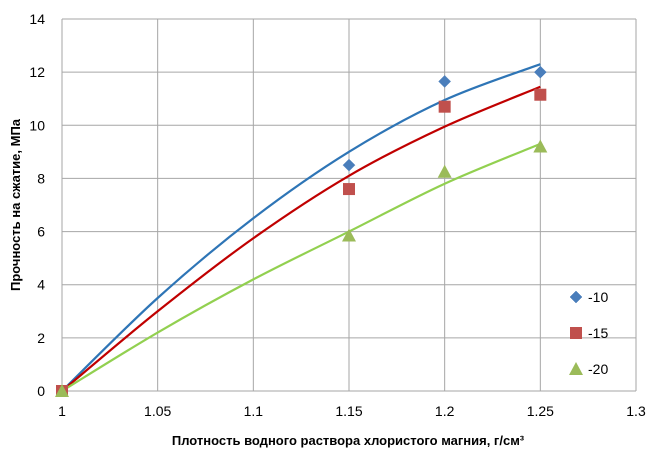 Image resolution: width=653 pixels, height=459 pixels. Describe the element at coordinates (41, 285) in the screenshot. I see `y-tick-label: 4` at that location.